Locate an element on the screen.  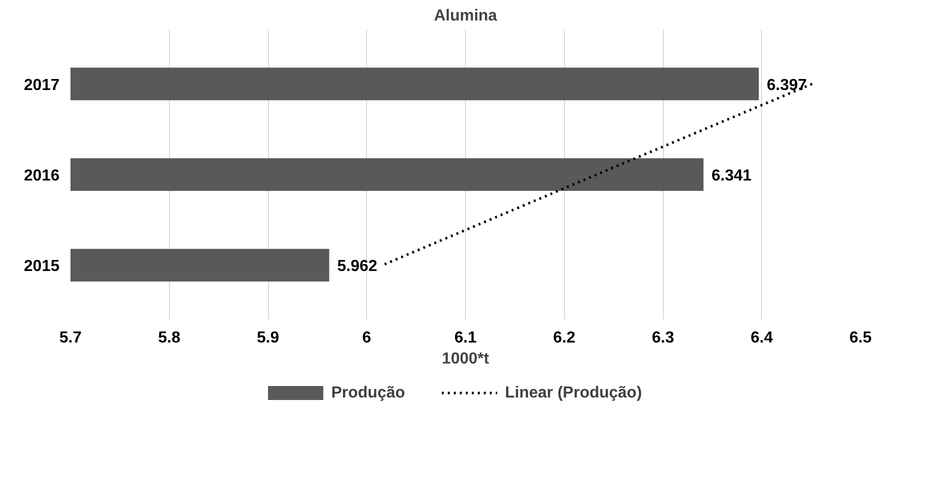
x-tick-label: 6.2 is located at coordinates (564, 338).